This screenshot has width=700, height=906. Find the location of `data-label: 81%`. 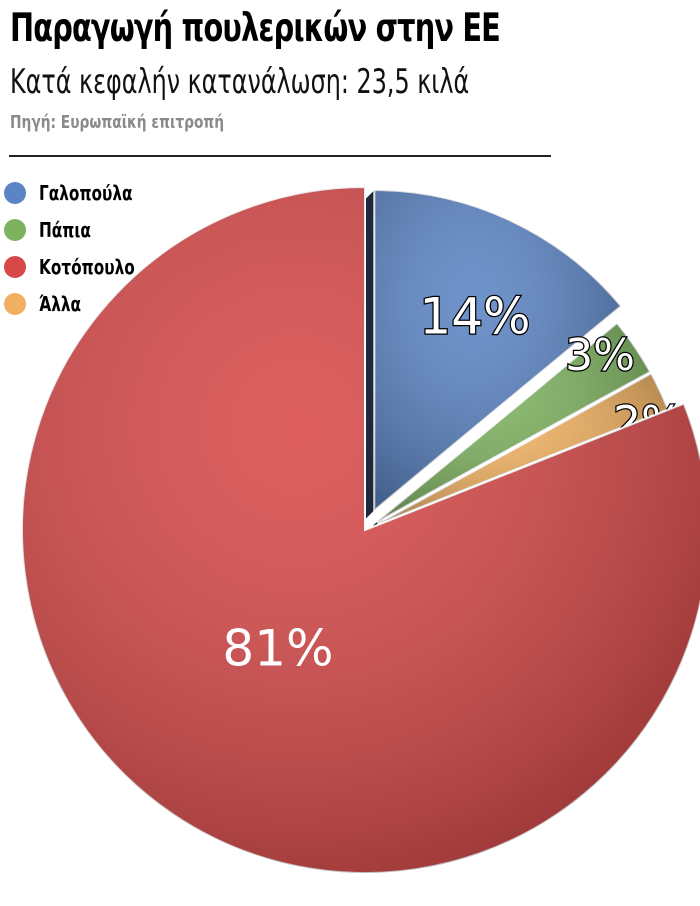

data-label: 81% is located at coordinates (277, 649).